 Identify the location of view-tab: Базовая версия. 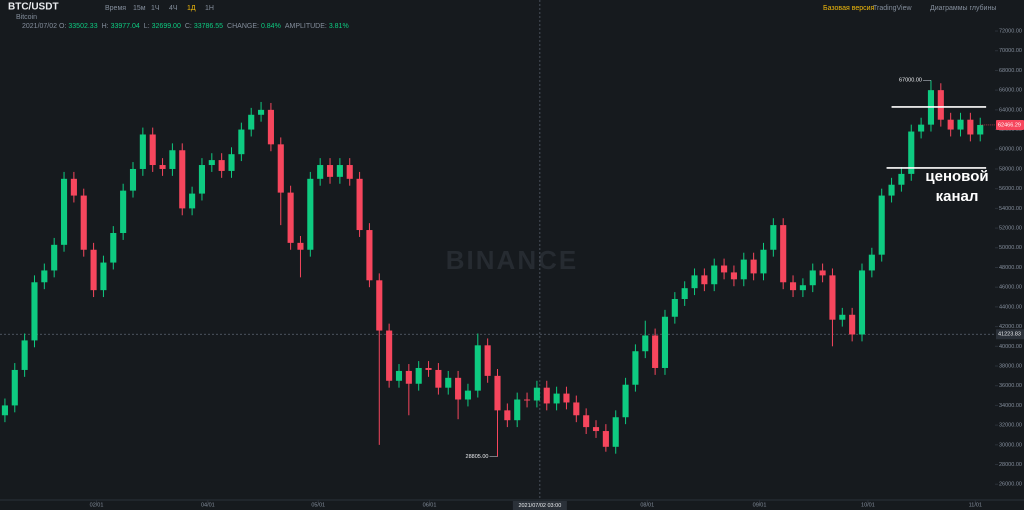
(849, 8).